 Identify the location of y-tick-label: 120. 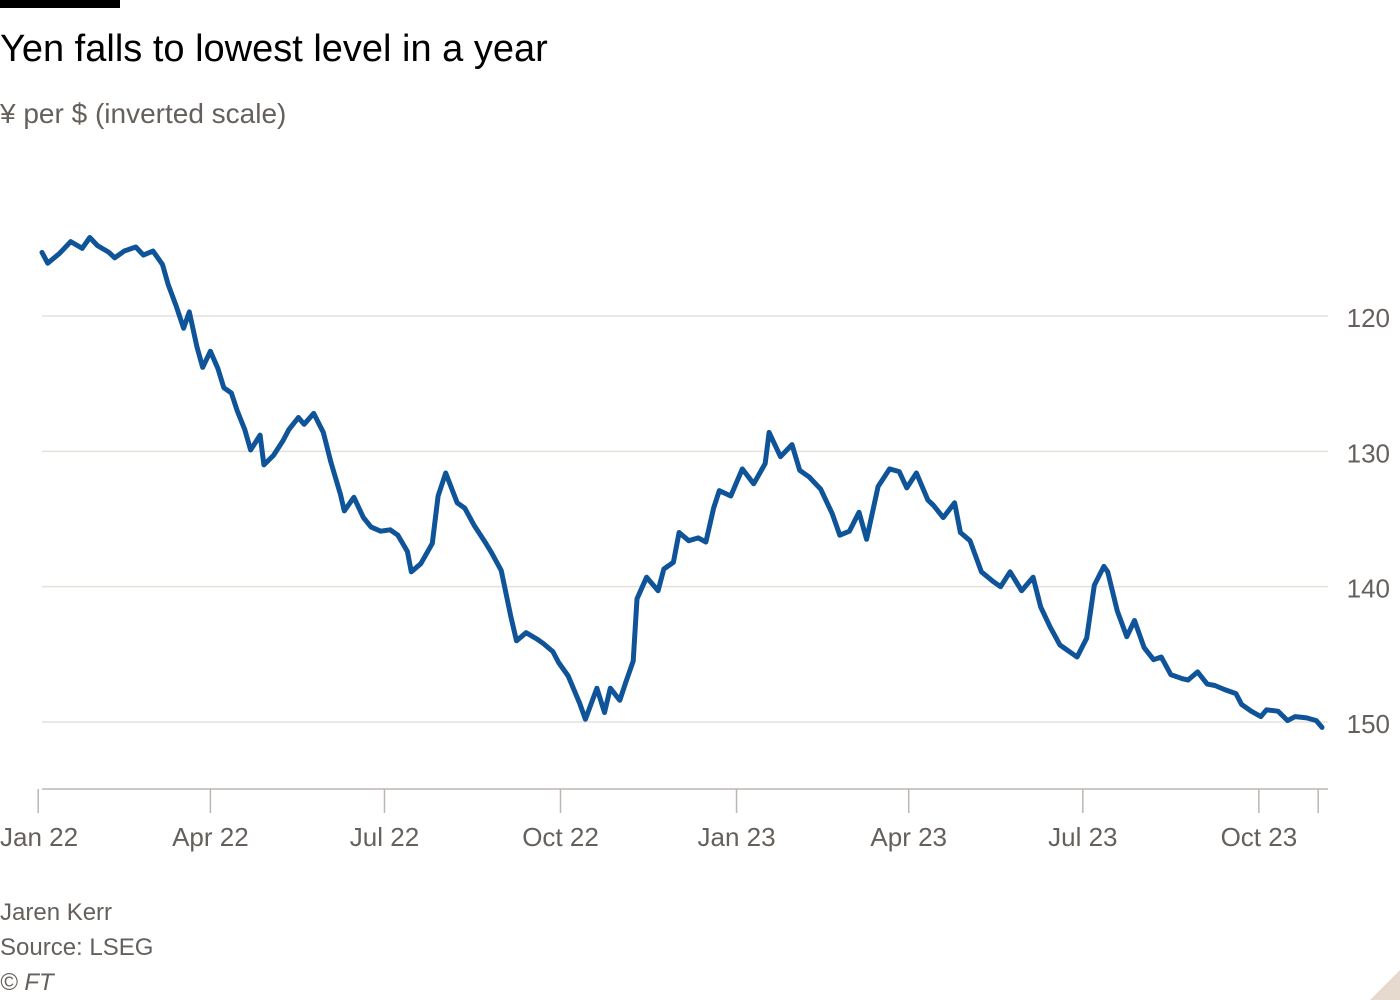
(1368, 318).